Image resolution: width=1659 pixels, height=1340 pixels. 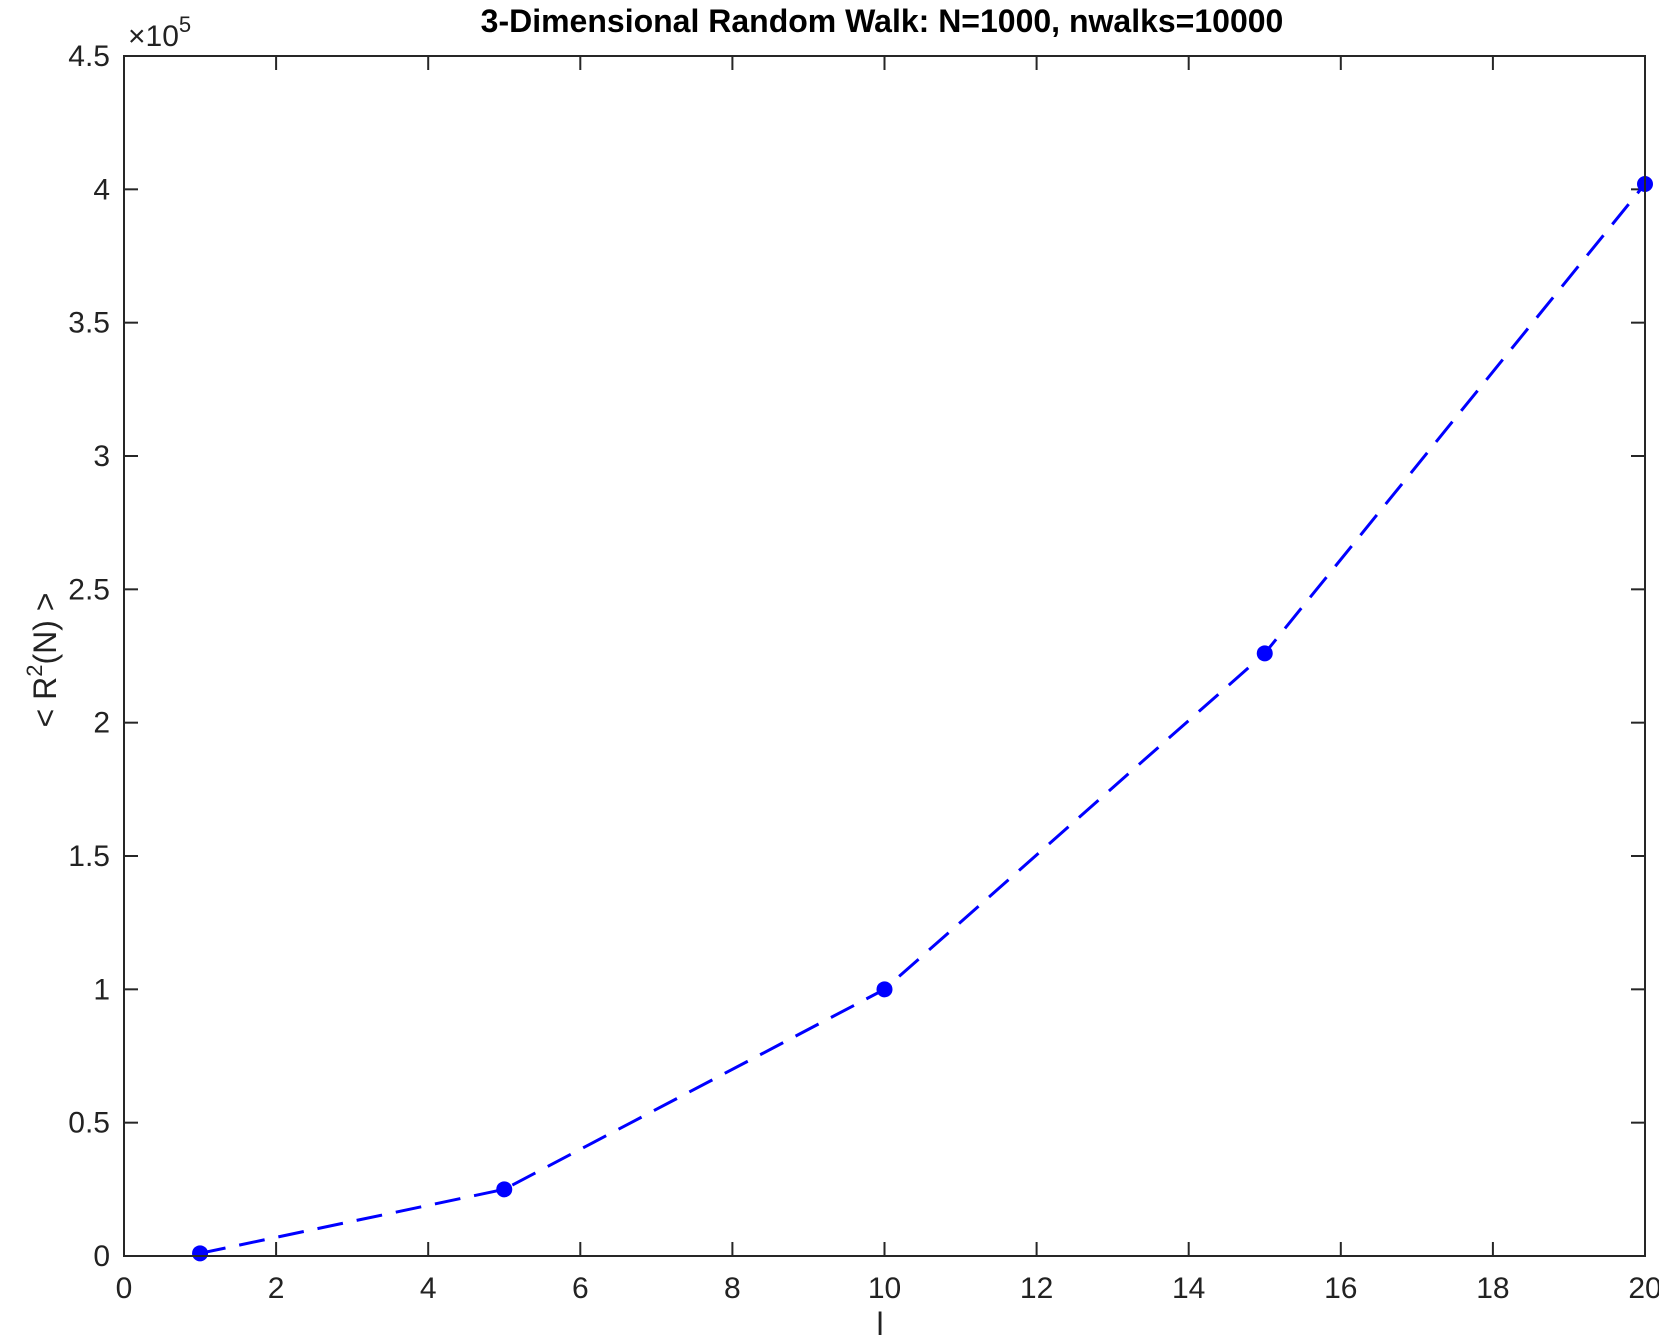 What do you see at coordinates (89, 56) in the screenshot?
I see `y-tick-label: 4.5` at bounding box center [89, 56].